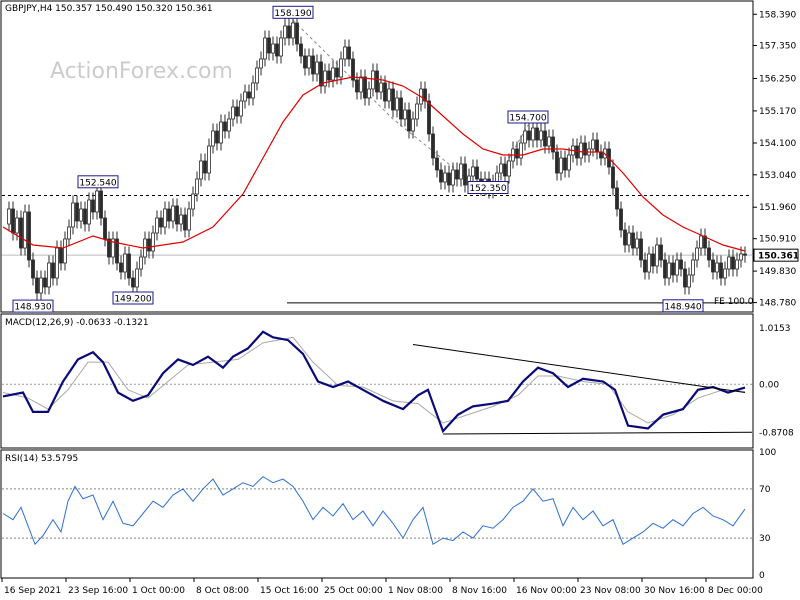 Image resolution: width=800 pixels, height=600 pixels. Describe the element at coordinates (222, 591) in the screenshot. I see `time-tick-label: 8 Oct 08:00` at that location.